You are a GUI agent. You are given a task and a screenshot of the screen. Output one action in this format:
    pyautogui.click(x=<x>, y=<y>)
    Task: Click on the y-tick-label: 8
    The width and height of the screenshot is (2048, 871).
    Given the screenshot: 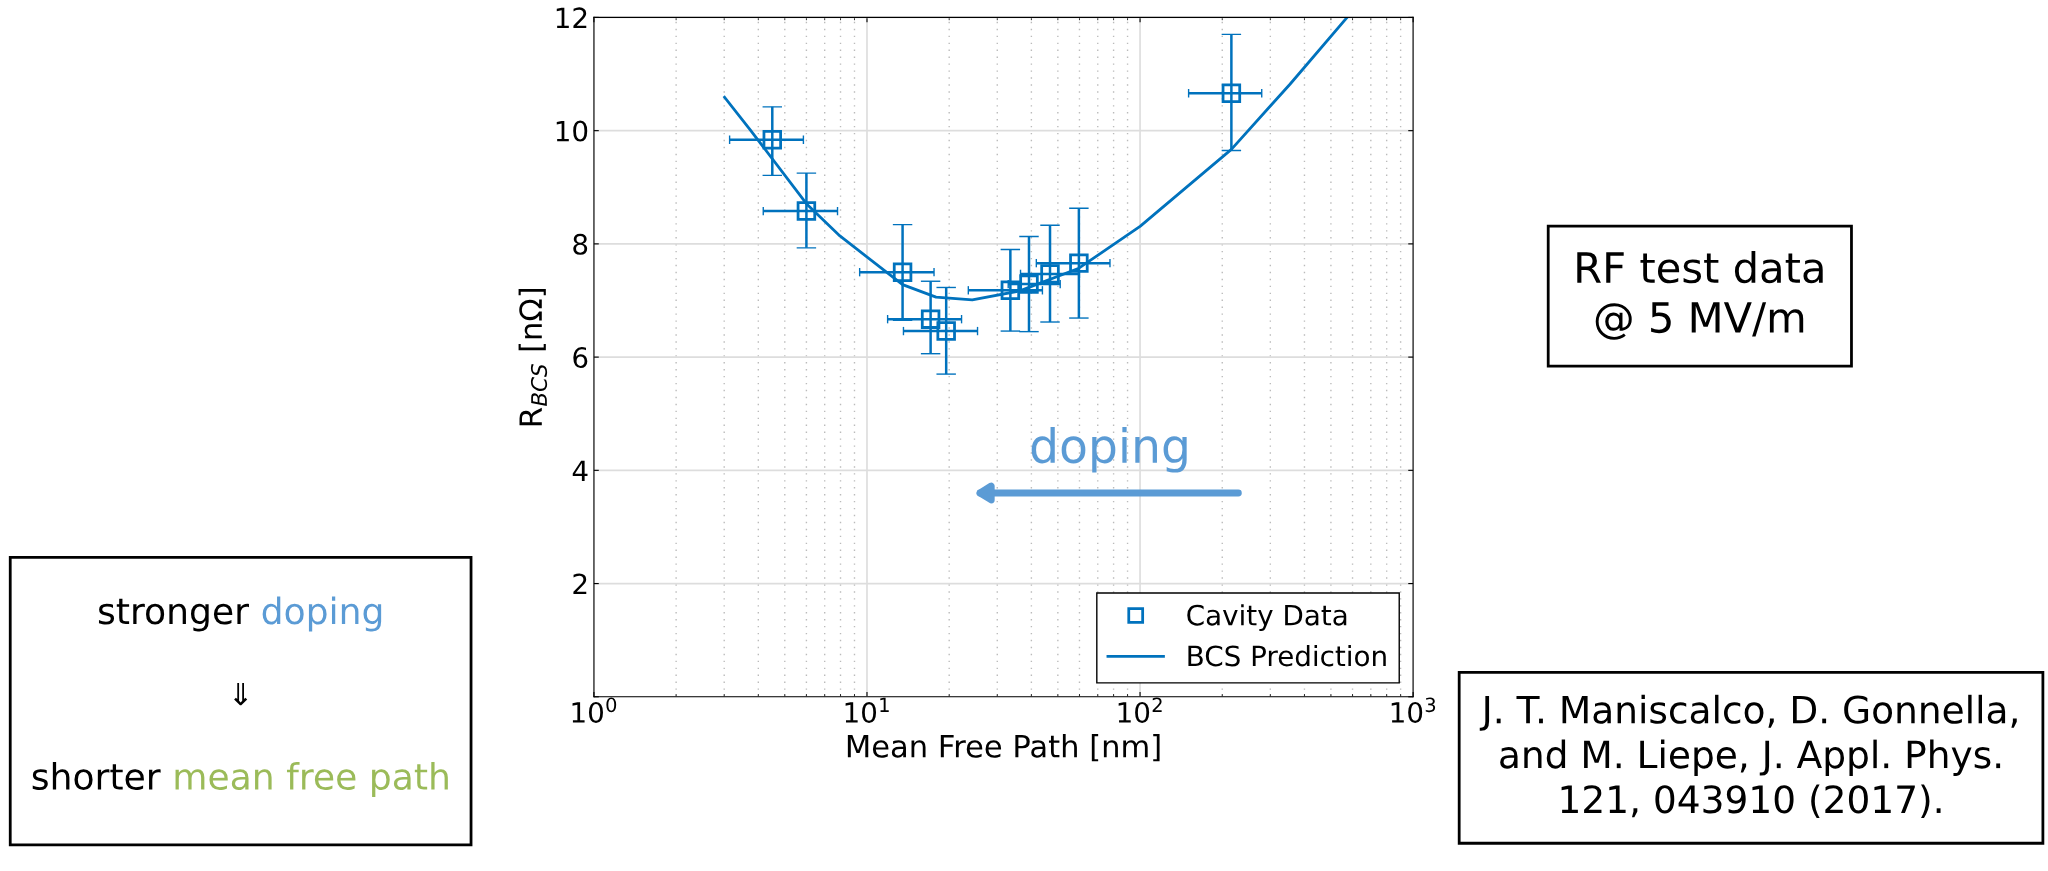 What is the action you would take?
    pyautogui.click(x=580, y=244)
    